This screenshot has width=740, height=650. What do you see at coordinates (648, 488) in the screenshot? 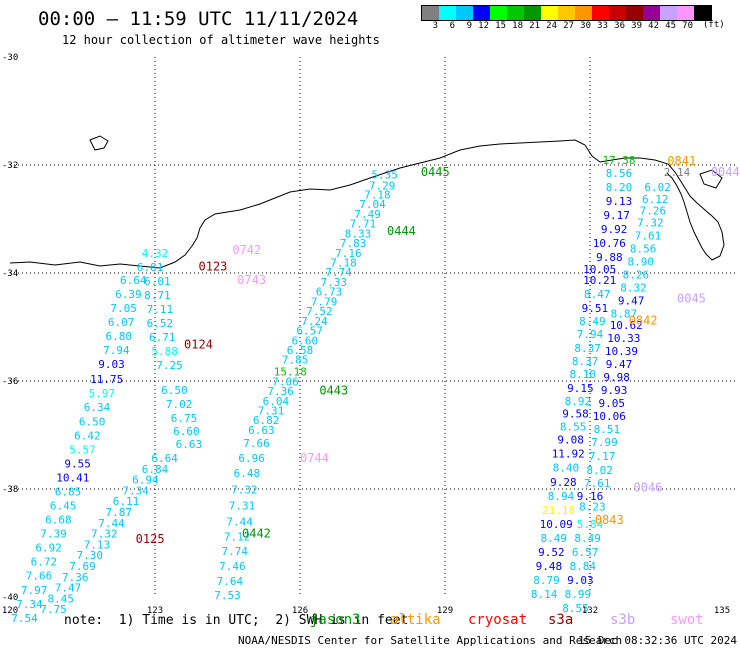
I see `track-id-label: 0046` at bounding box center [648, 488].